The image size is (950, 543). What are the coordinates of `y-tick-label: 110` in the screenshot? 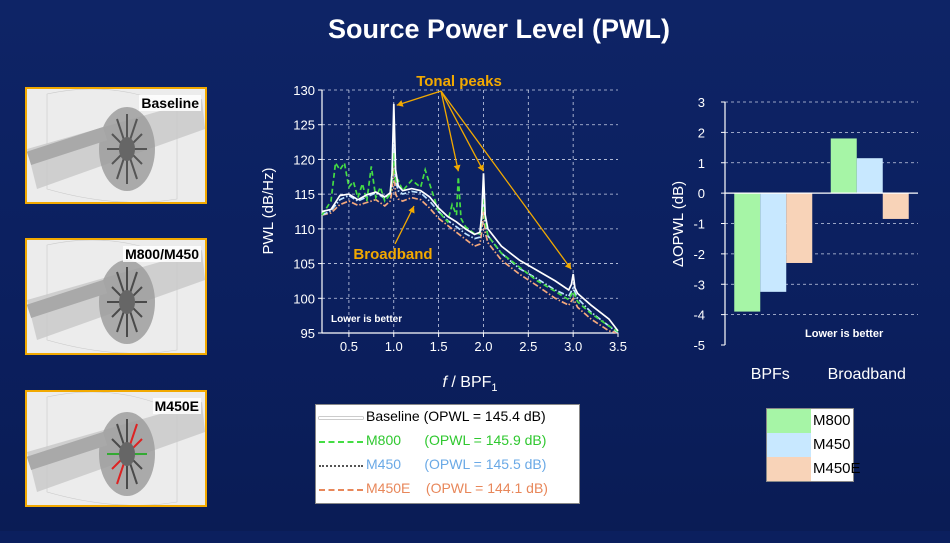 It's located at (304, 229).